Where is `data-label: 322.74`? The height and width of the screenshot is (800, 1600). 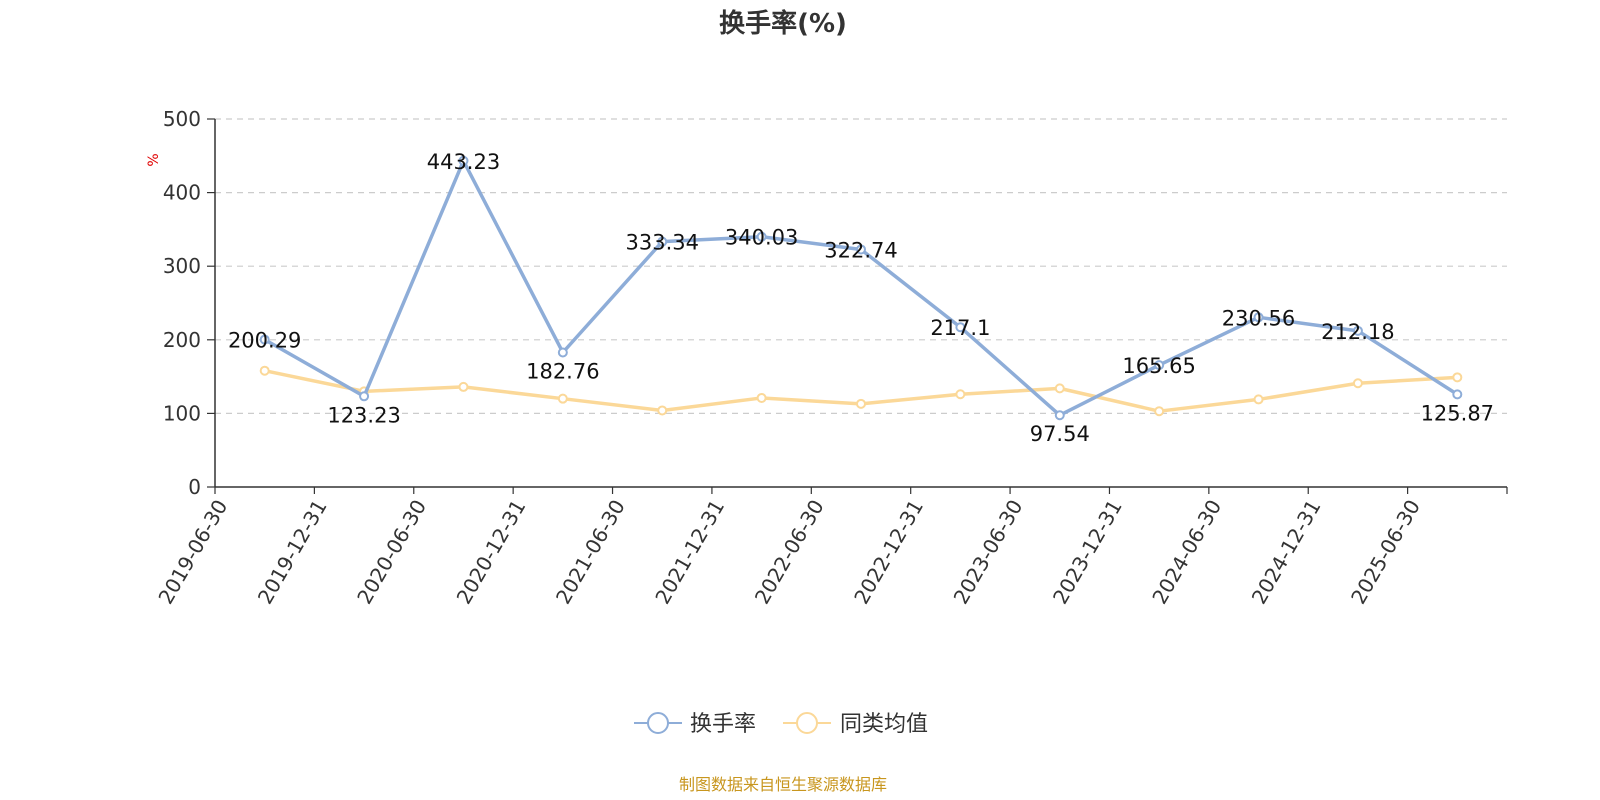
data-label: 322.74 is located at coordinates (860, 250).